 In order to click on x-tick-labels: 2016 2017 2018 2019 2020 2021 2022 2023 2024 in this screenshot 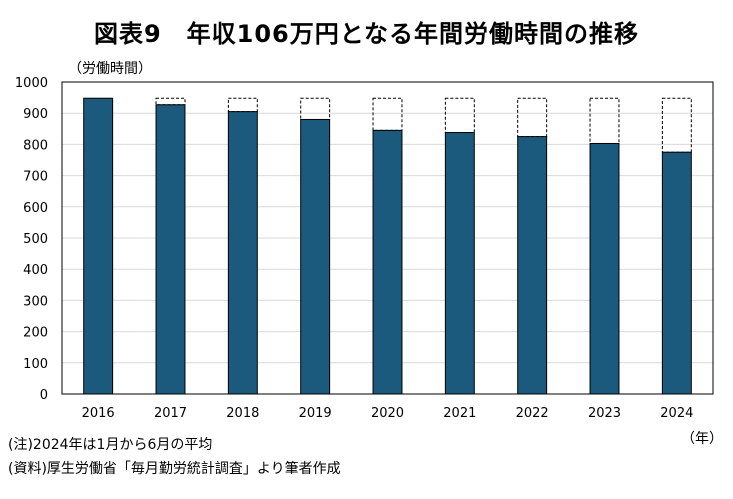, I will do `click(388, 413)`.